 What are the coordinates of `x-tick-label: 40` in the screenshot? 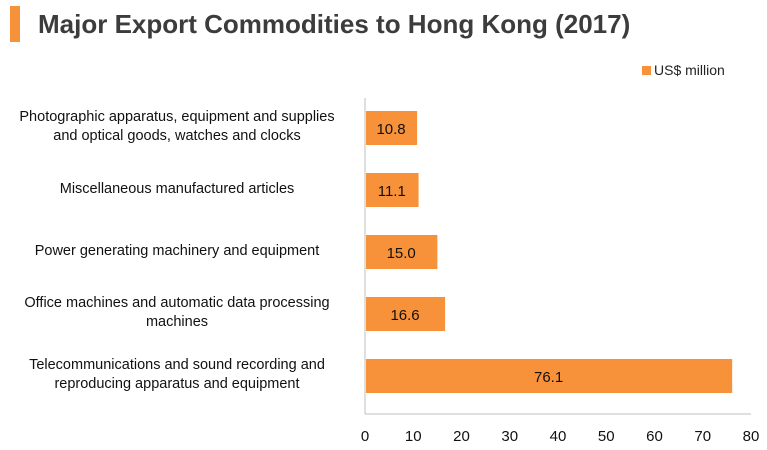 It's located at (558, 436).